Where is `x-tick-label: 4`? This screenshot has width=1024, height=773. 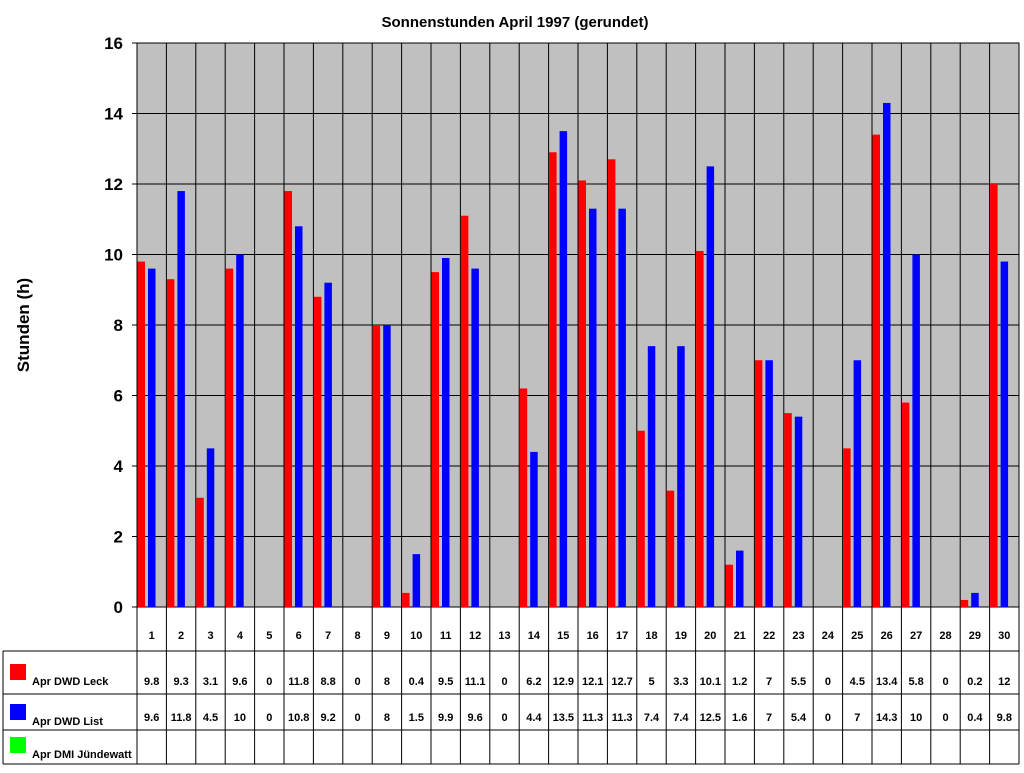
x-tick-label: 4 is located at coordinates (240, 636).